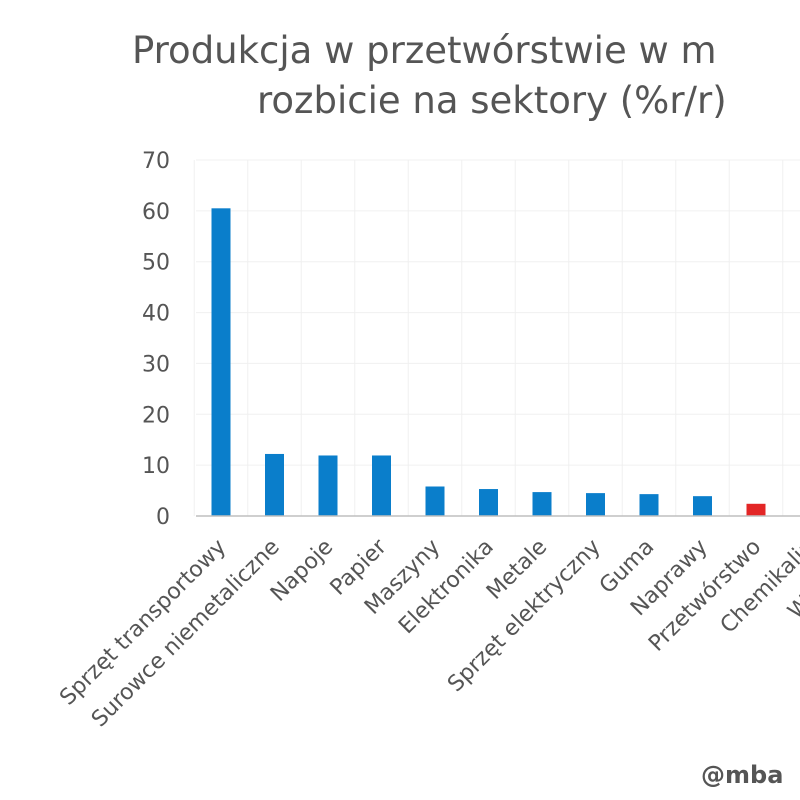  Describe the element at coordinates (163, 517) in the screenshot. I see `y-tick-label: 0` at that location.